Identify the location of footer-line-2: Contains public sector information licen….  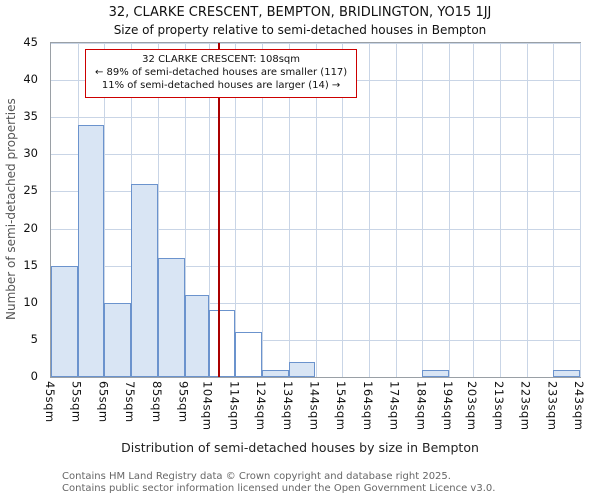
(279, 488).